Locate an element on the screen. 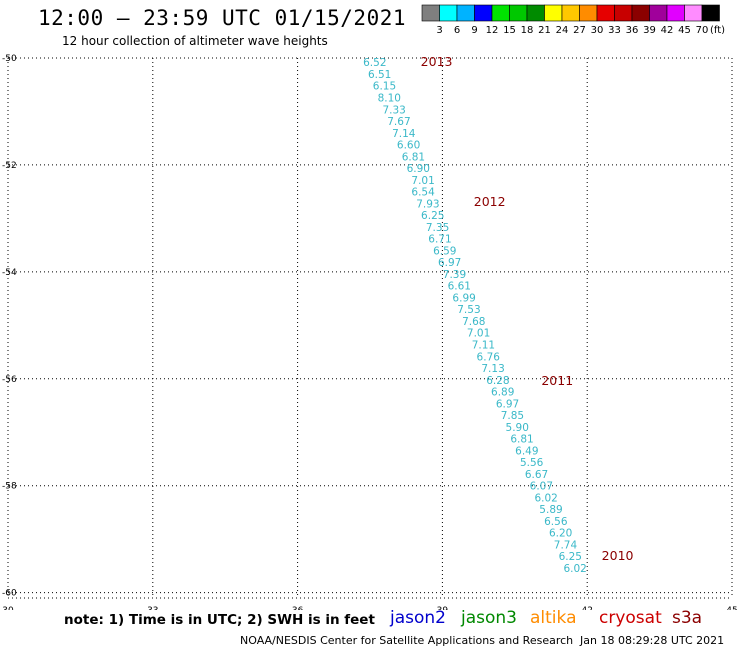  swh-observation: 6.99 is located at coordinates (463, 298).